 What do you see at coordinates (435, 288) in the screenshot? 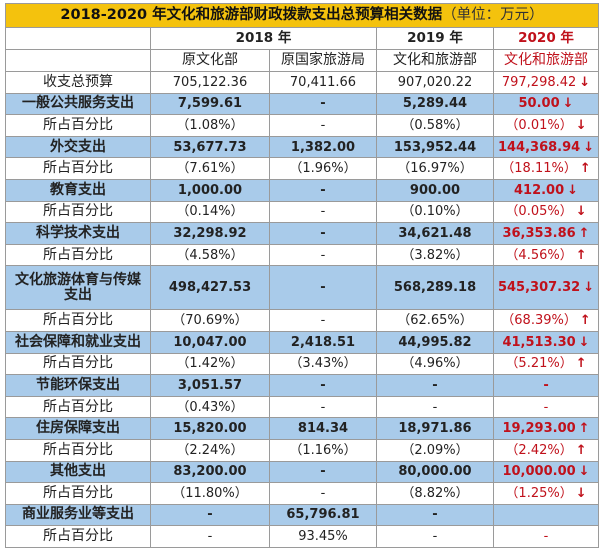
I see `value-text: 568,289.18` at bounding box center [435, 288].